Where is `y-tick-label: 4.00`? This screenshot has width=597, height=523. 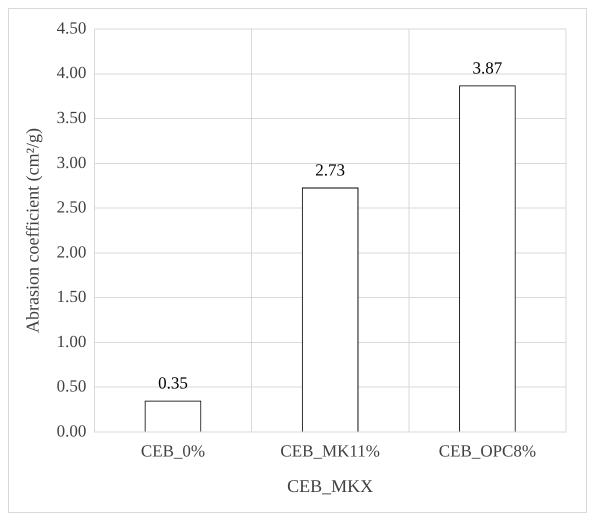
y-tick-label: 4.00 is located at coordinates (71, 72).